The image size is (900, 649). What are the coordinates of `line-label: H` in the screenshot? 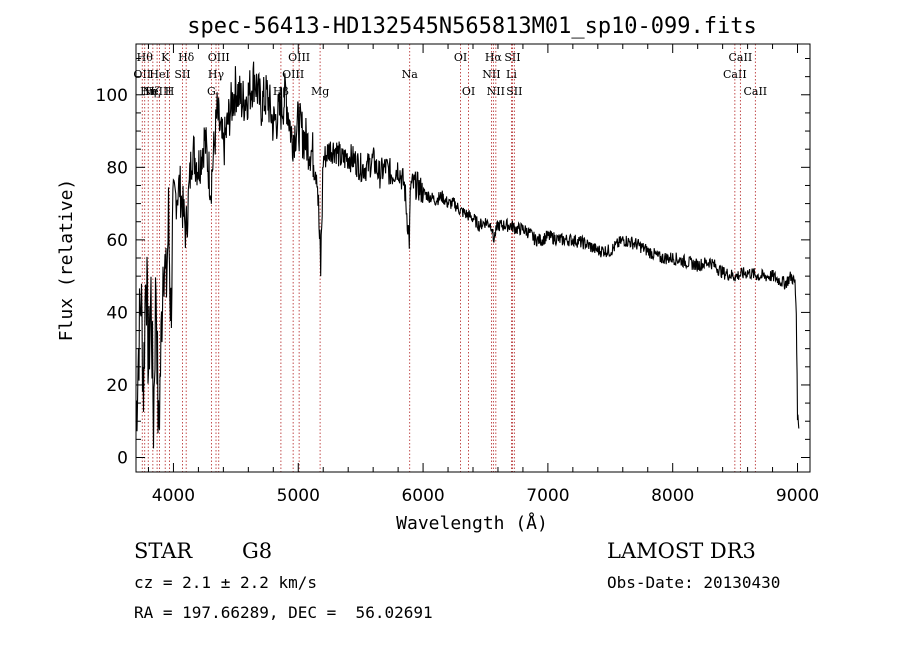 It's located at (170, 91).